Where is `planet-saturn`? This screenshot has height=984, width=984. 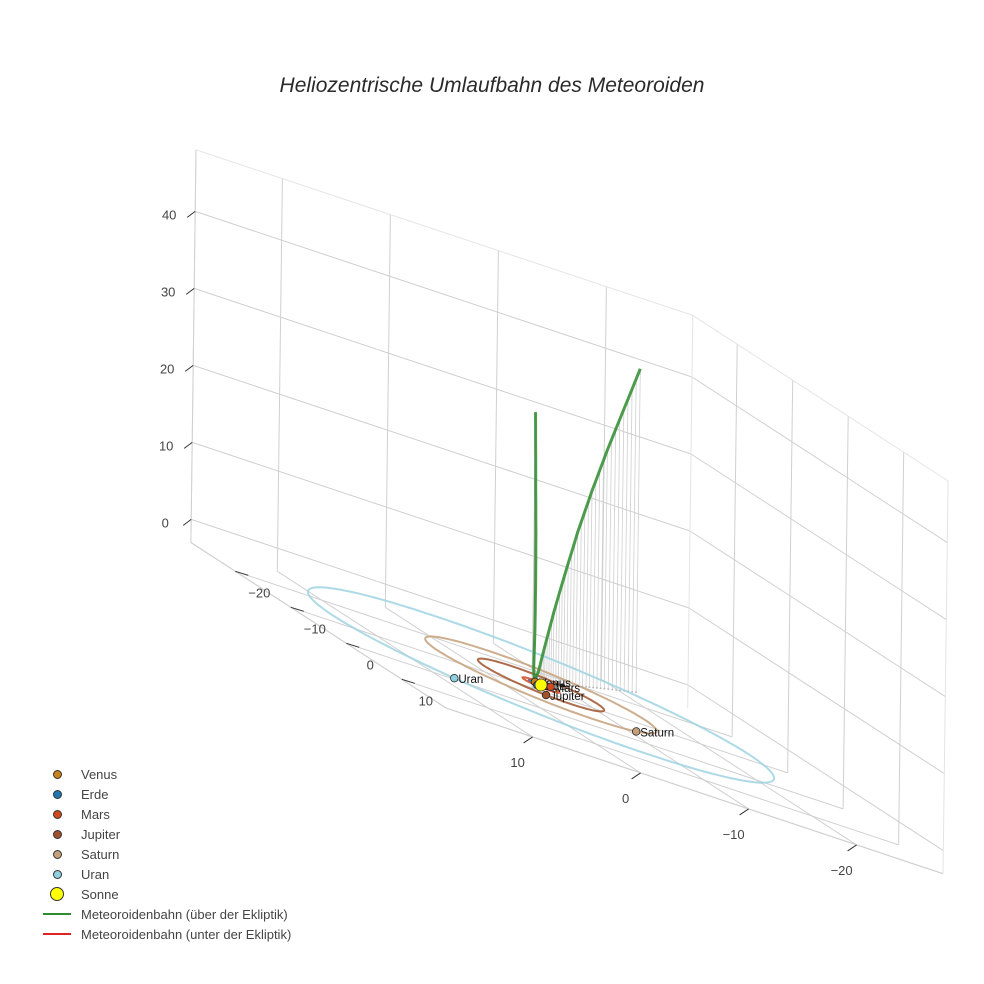
planet-saturn is located at coordinates (636, 731).